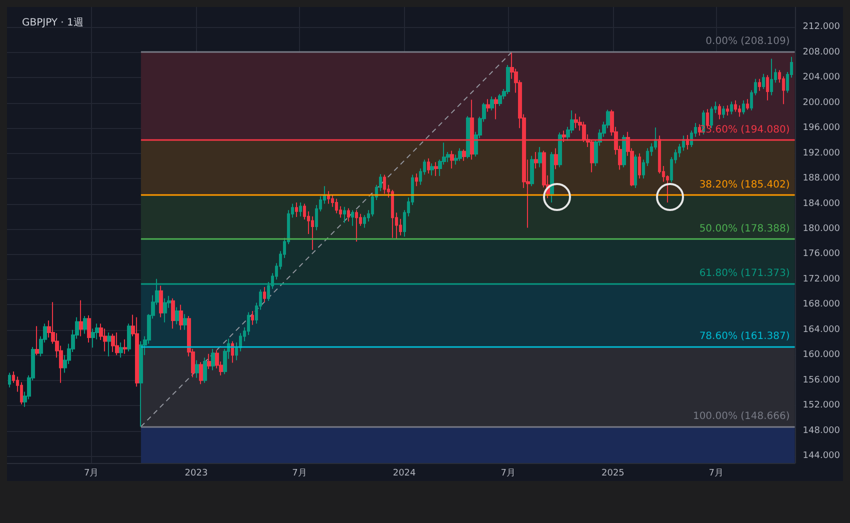 This screenshot has height=523, width=850. I want to click on y-tick-label: 180.000, so click(821, 229).